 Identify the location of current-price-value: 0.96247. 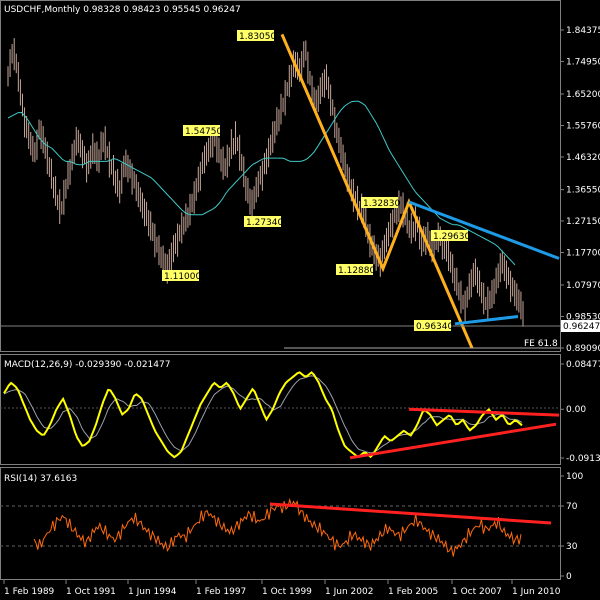
(581, 327).